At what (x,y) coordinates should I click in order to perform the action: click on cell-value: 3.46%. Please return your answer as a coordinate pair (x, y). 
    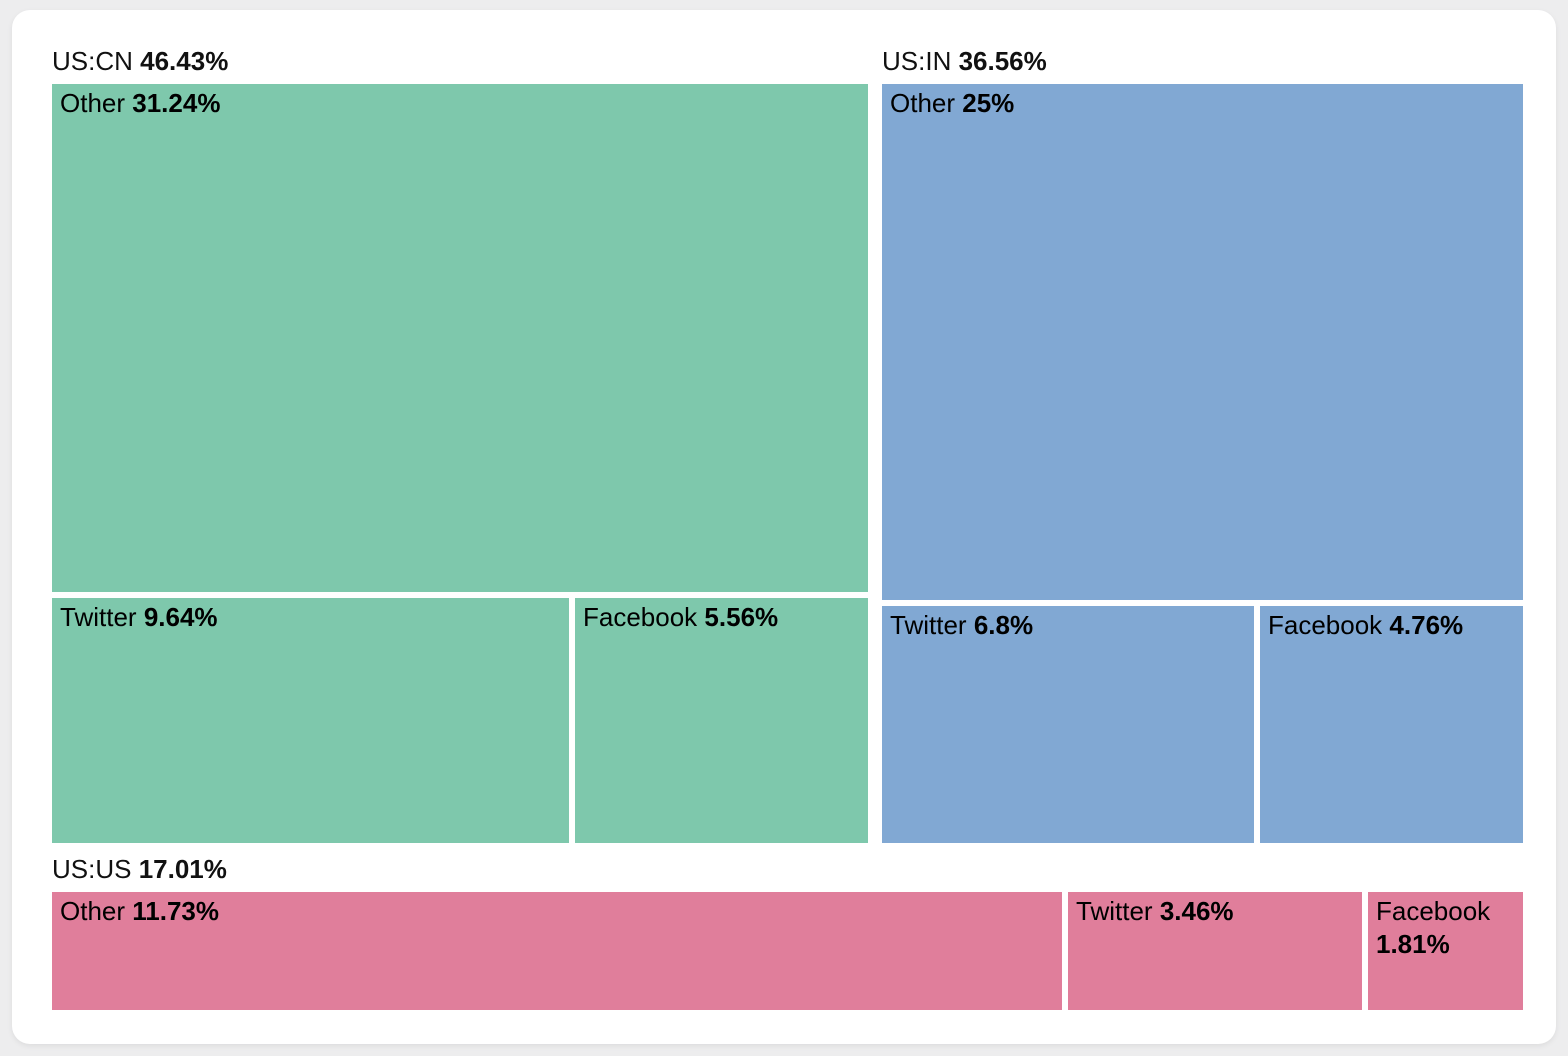
    Looking at the image, I should click on (1196, 911).